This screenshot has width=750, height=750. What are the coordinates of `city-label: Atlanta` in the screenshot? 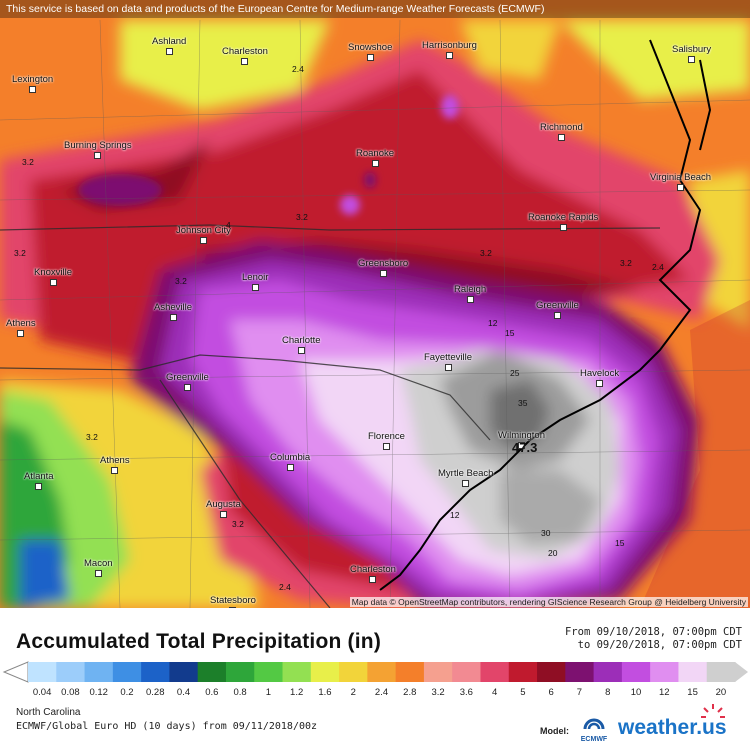 It's located at (39, 480).